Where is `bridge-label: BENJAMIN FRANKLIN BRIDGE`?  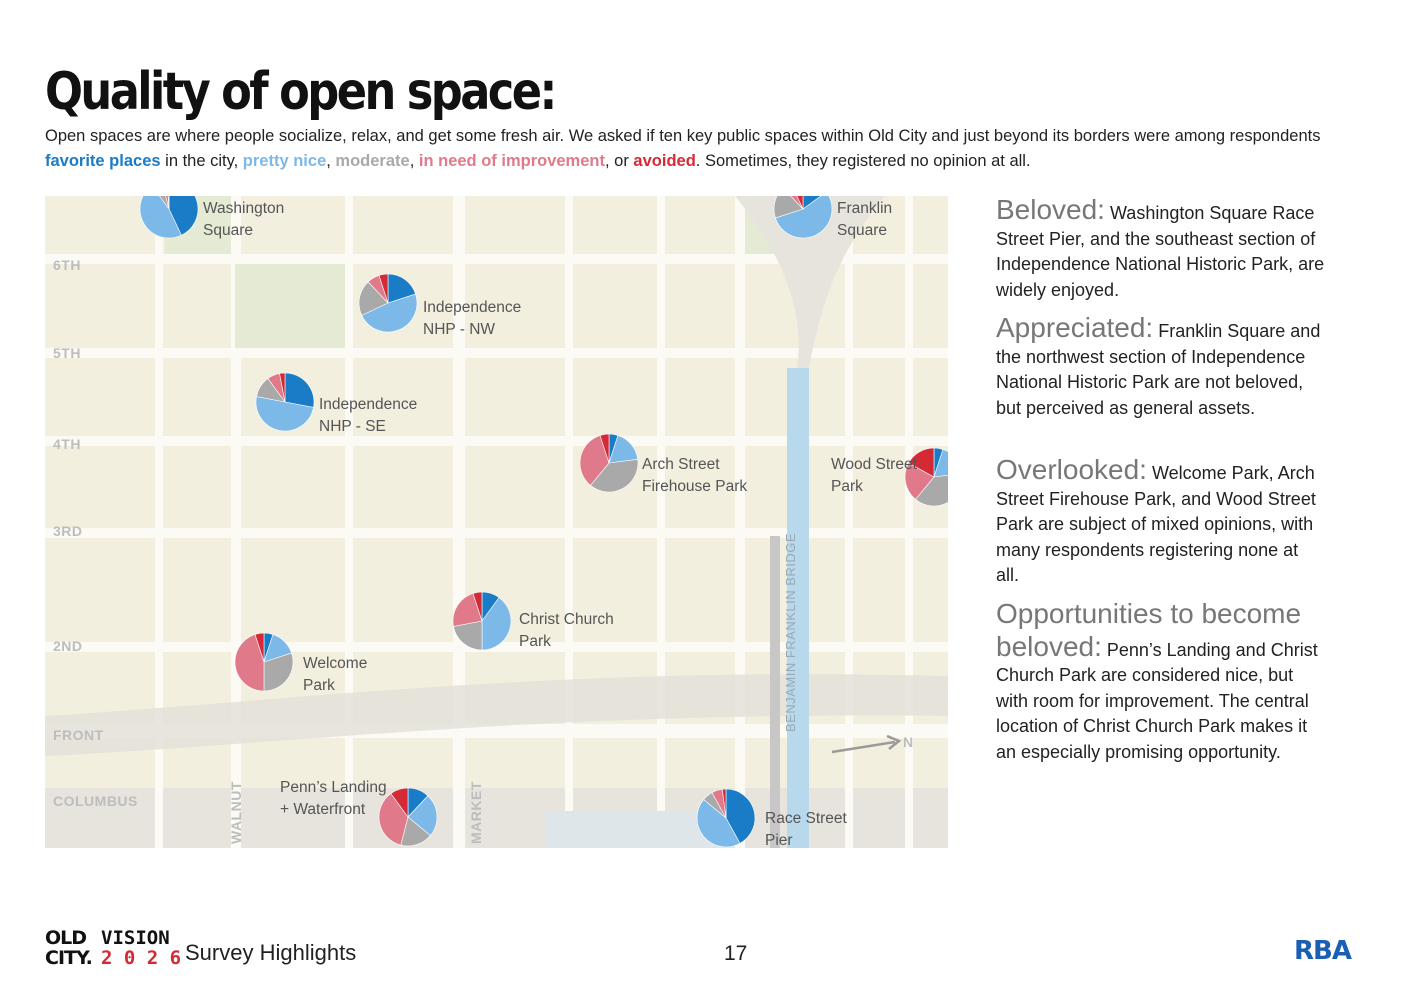 bridge-label: BENJAMIN FRANKLIN BRIDGE is located at coordinates (790, 632).